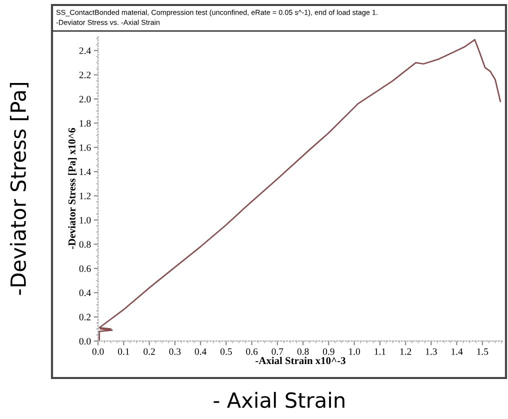  Describe the element at coordinates (85, 172) in the screenshot. I see `y-tick-label: 1.4` at that location.